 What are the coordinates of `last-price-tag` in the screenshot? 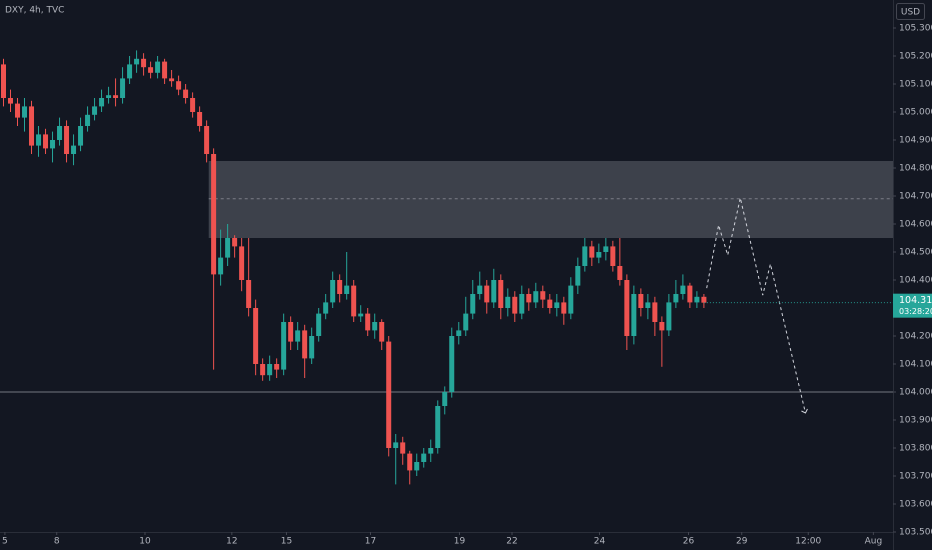 It's located at (912, 305).